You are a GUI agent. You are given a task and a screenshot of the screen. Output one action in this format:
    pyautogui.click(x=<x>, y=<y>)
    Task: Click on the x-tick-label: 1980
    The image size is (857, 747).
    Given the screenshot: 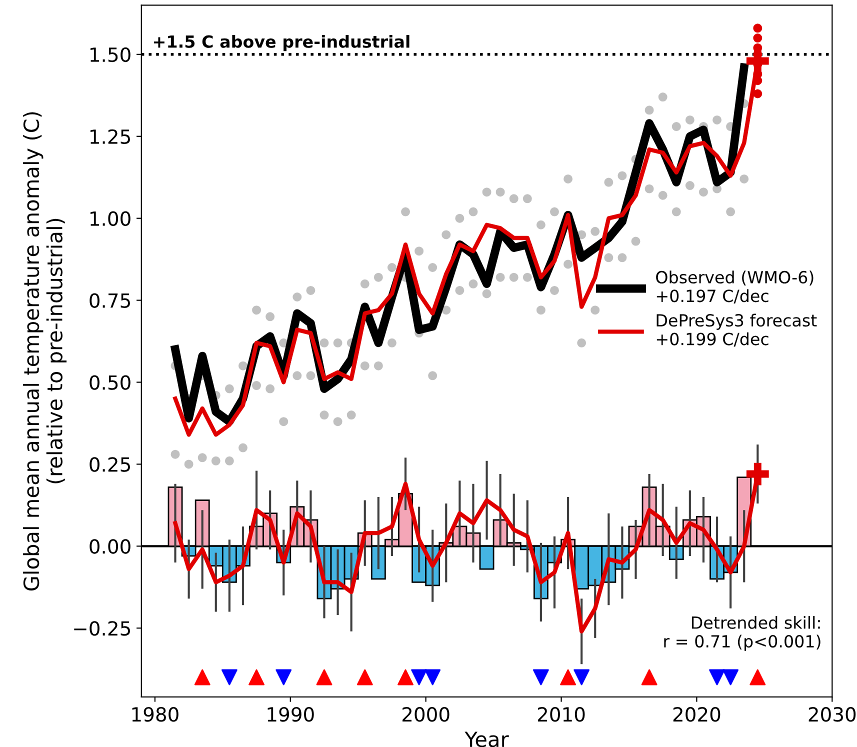 What is the action you would take?
    pyautogui.click(x=155, y=714)
    